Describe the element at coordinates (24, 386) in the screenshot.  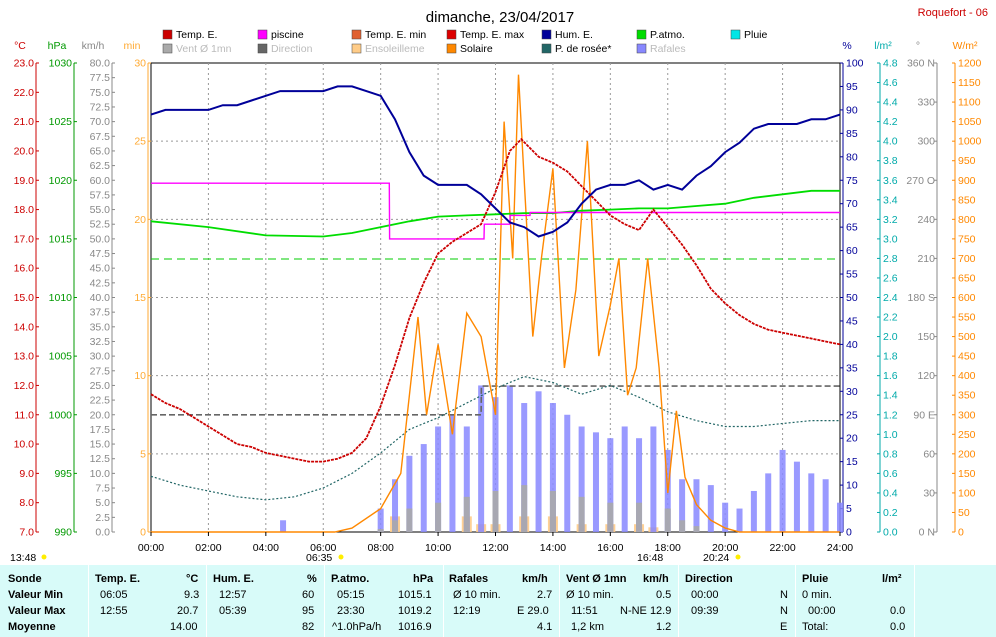
I see `temp-axis-label: 12.0` at that location.